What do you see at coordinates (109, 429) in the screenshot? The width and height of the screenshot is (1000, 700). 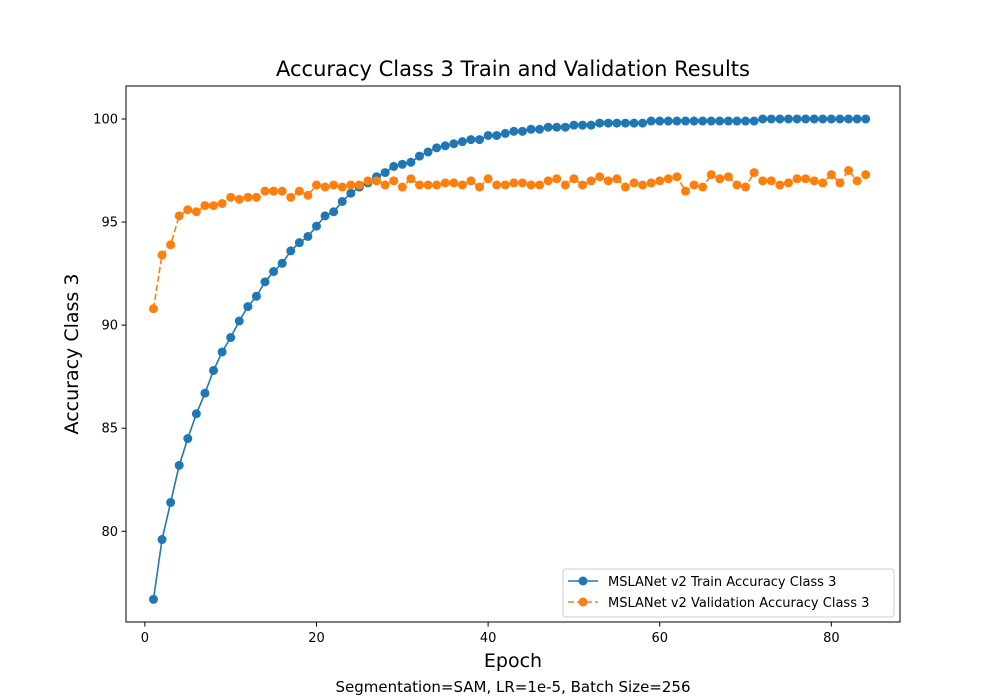 I see `y-tick-label: 85` at bounding box center [109, 429].